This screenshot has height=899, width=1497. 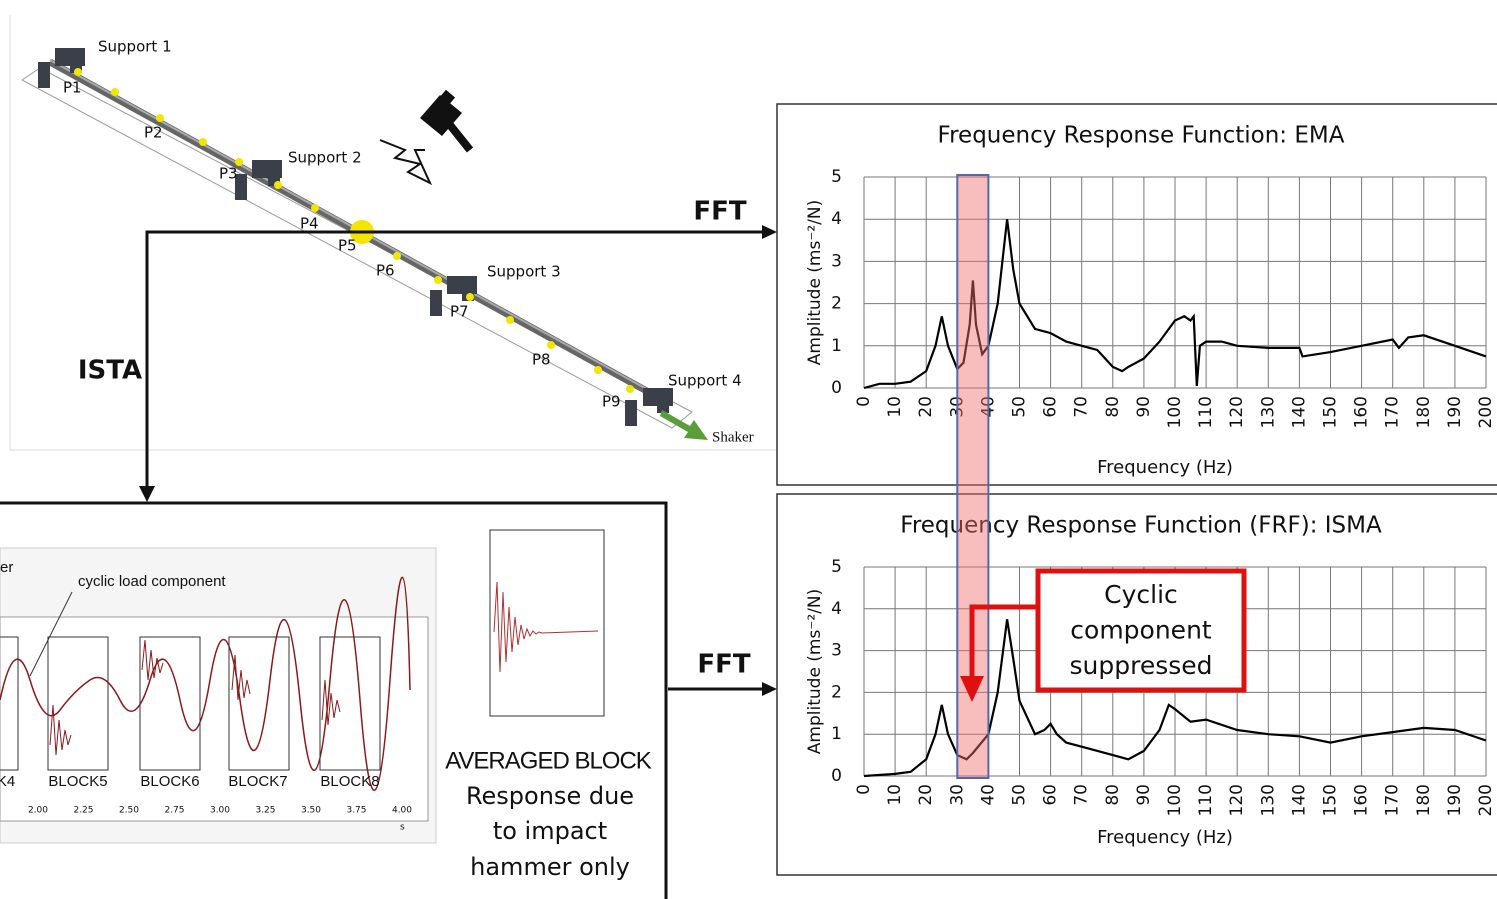 What do you see at coordinates (836, 692) in the screenshot?
I see `y-tick-label: 2` at bounding box center [836, 692].